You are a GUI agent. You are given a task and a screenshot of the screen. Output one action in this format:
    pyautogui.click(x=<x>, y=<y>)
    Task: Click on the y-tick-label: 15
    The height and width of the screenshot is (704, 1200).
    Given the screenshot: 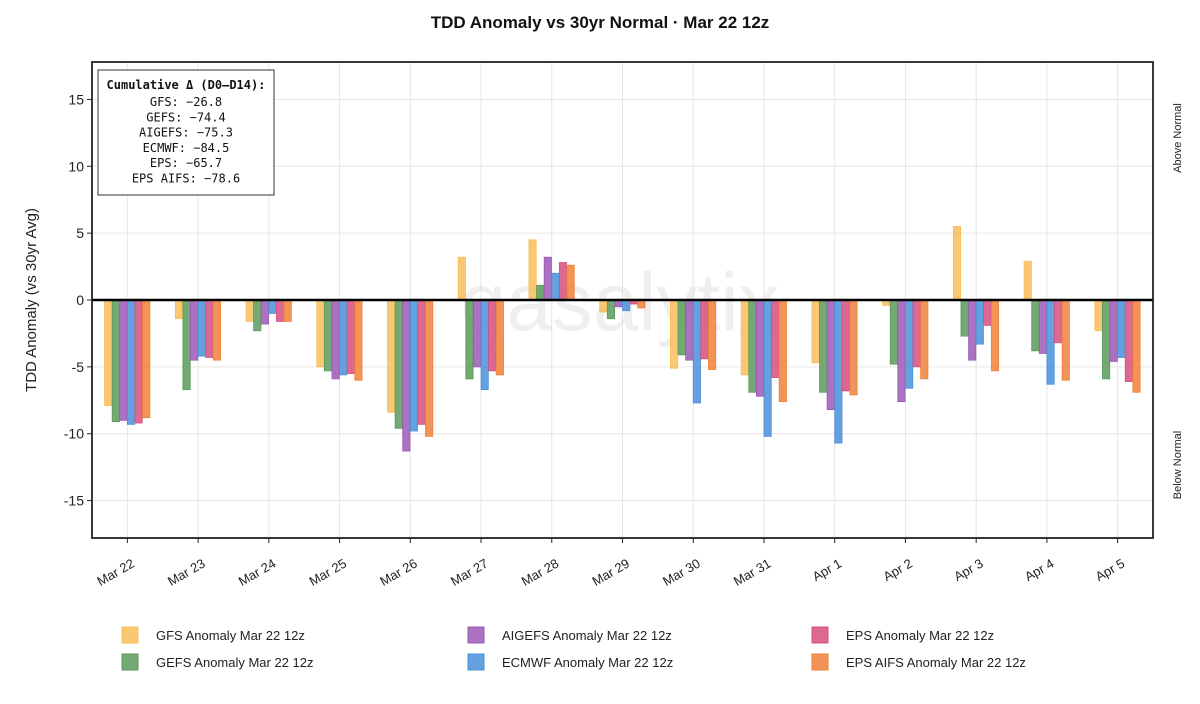 What is the action you would take?
    pyautogui.click(x=76, y=99)
    